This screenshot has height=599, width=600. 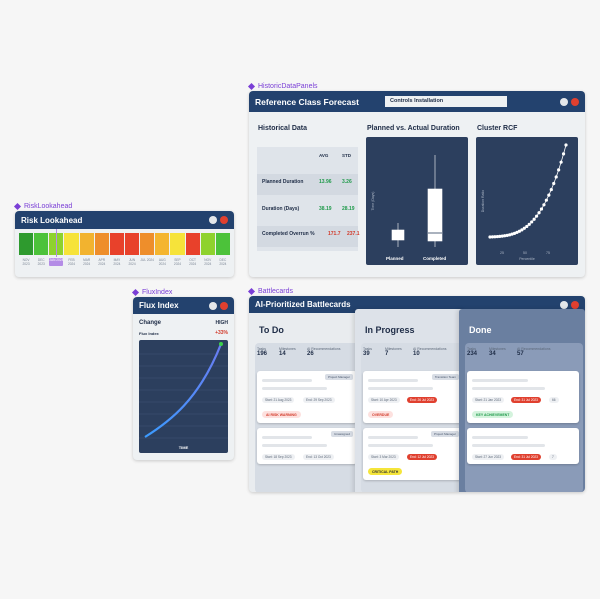 I want to click on frame-label-battlecards: Battlecards, so click(x=270, y=291).